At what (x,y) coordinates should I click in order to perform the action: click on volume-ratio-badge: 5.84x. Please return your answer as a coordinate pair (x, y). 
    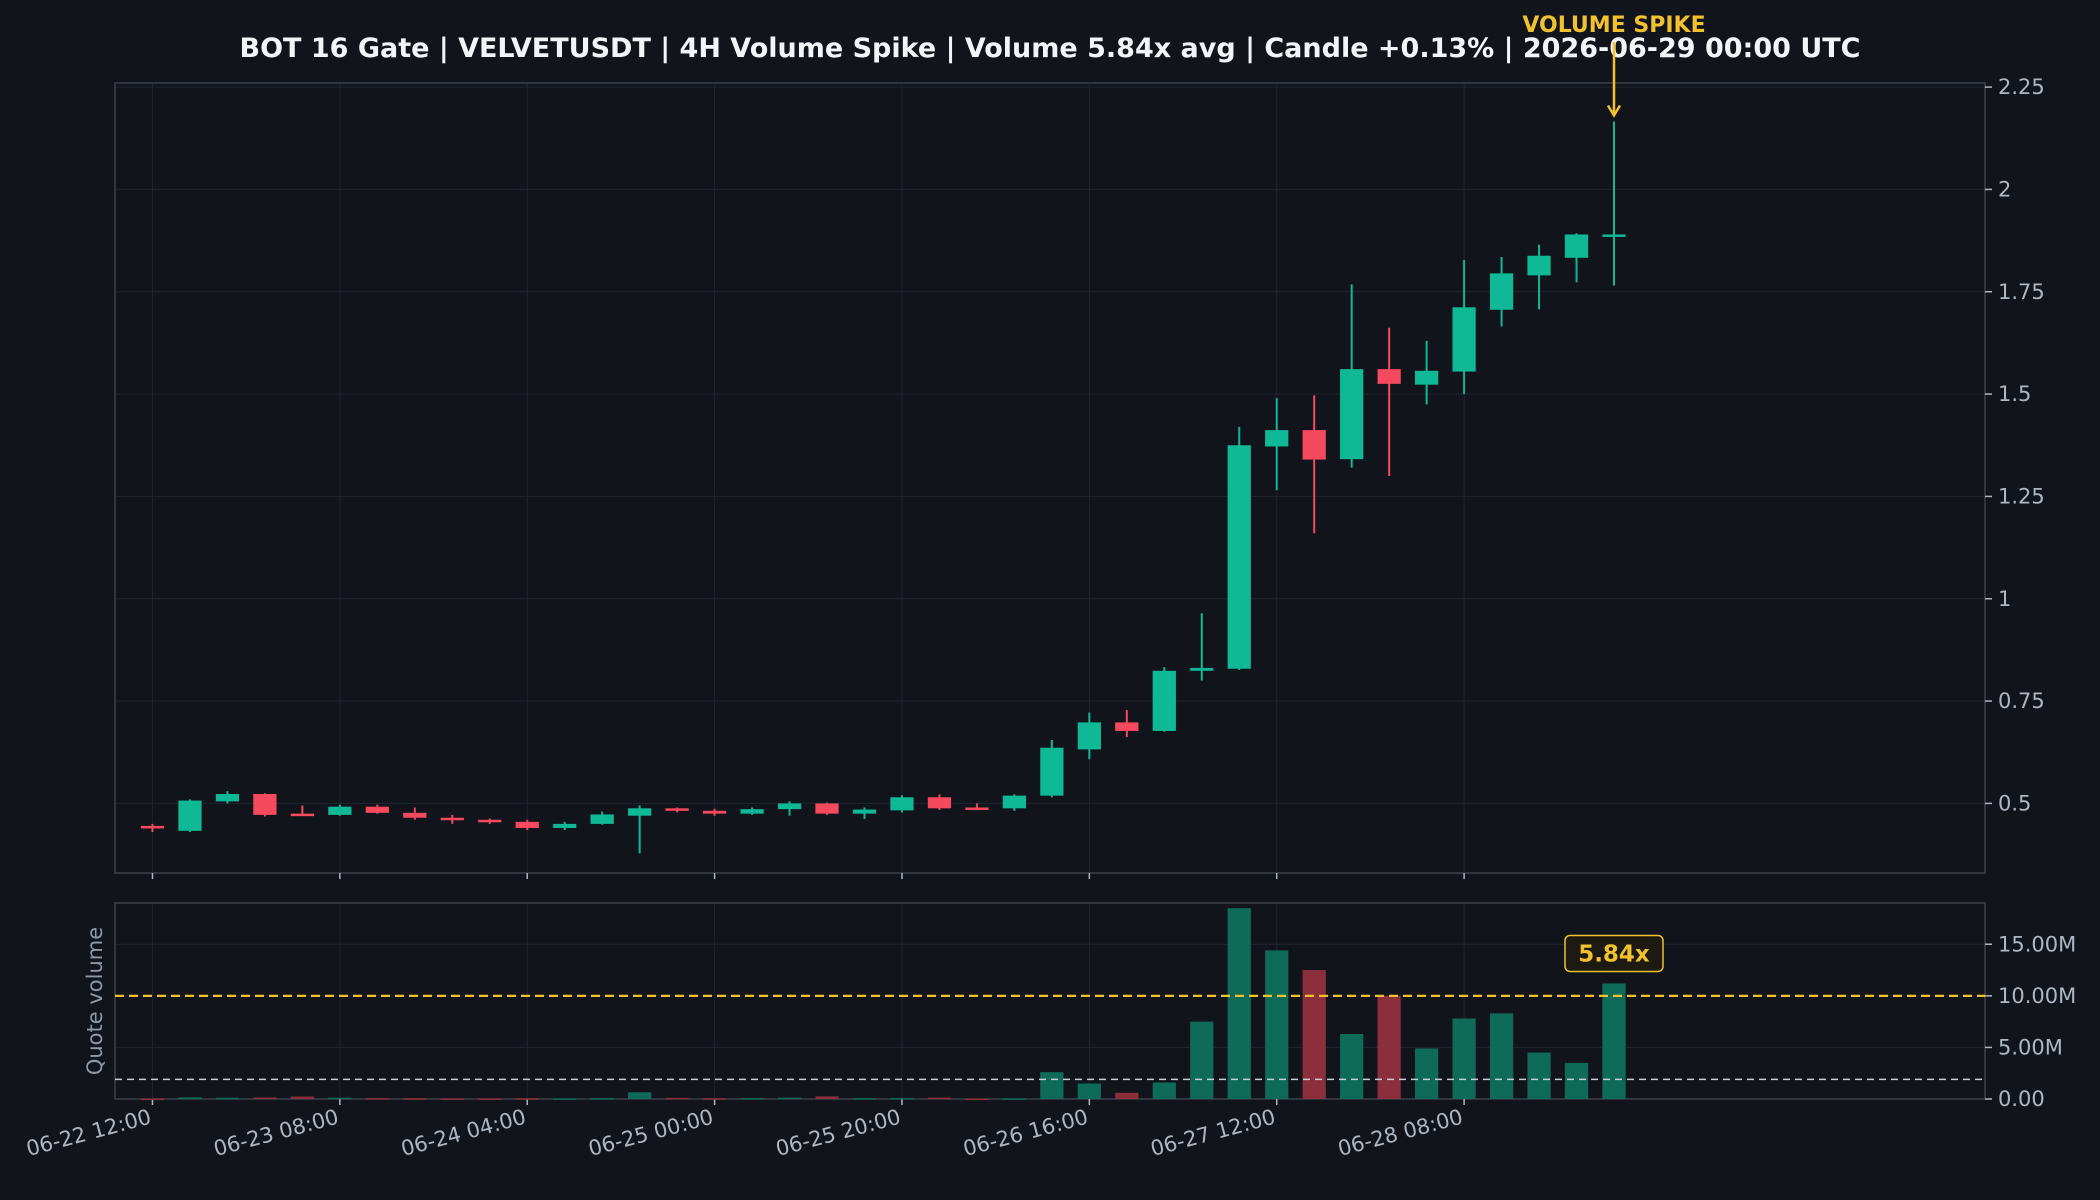
    Looking at the image, I should click on (1614, 953).